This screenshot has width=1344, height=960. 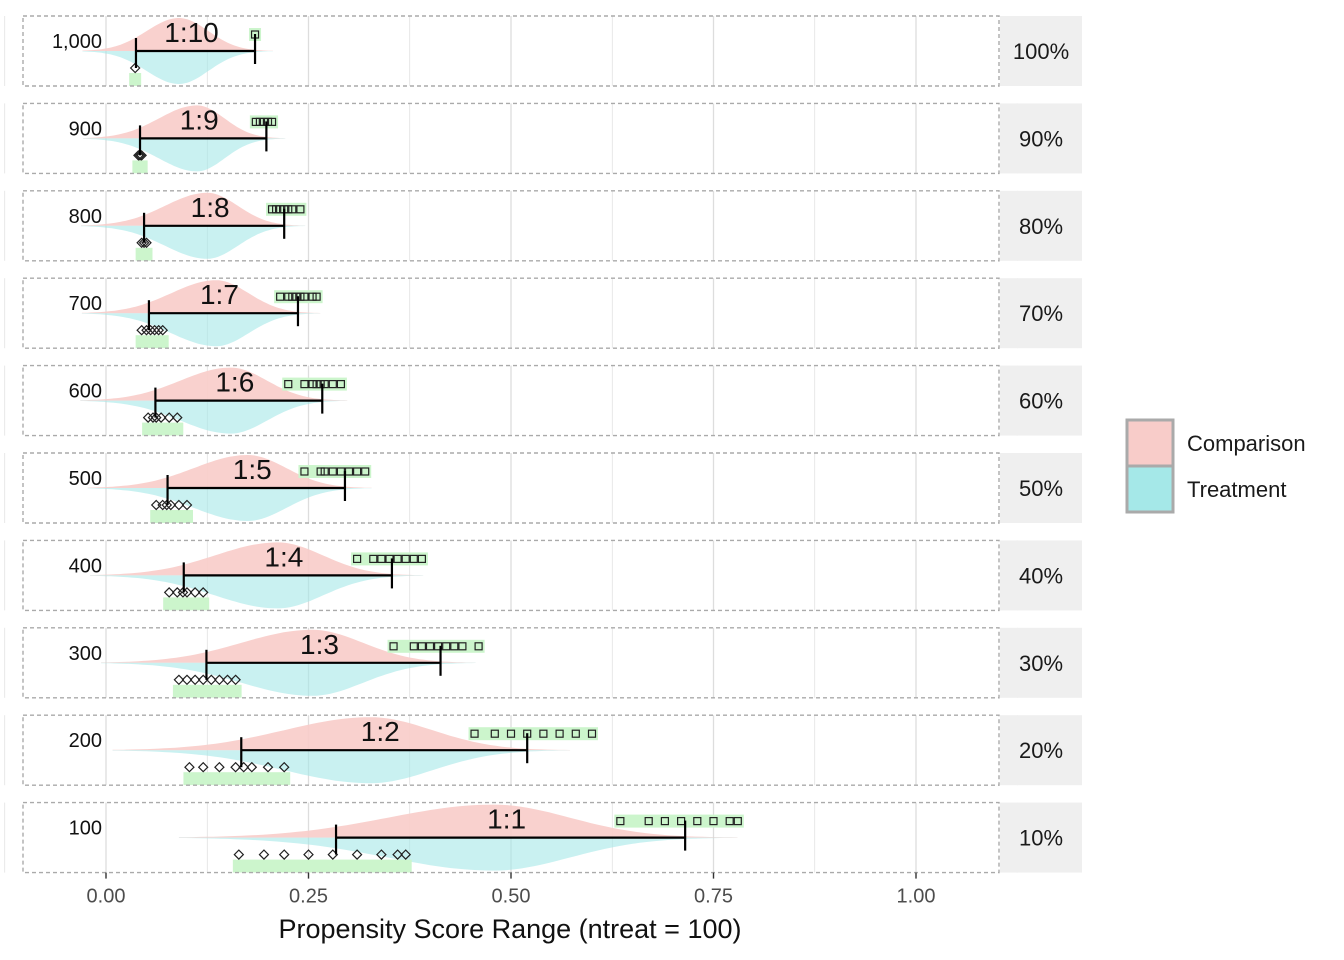 I want to click on facet-strip-label: 20%, so click(x=1041, y=750).